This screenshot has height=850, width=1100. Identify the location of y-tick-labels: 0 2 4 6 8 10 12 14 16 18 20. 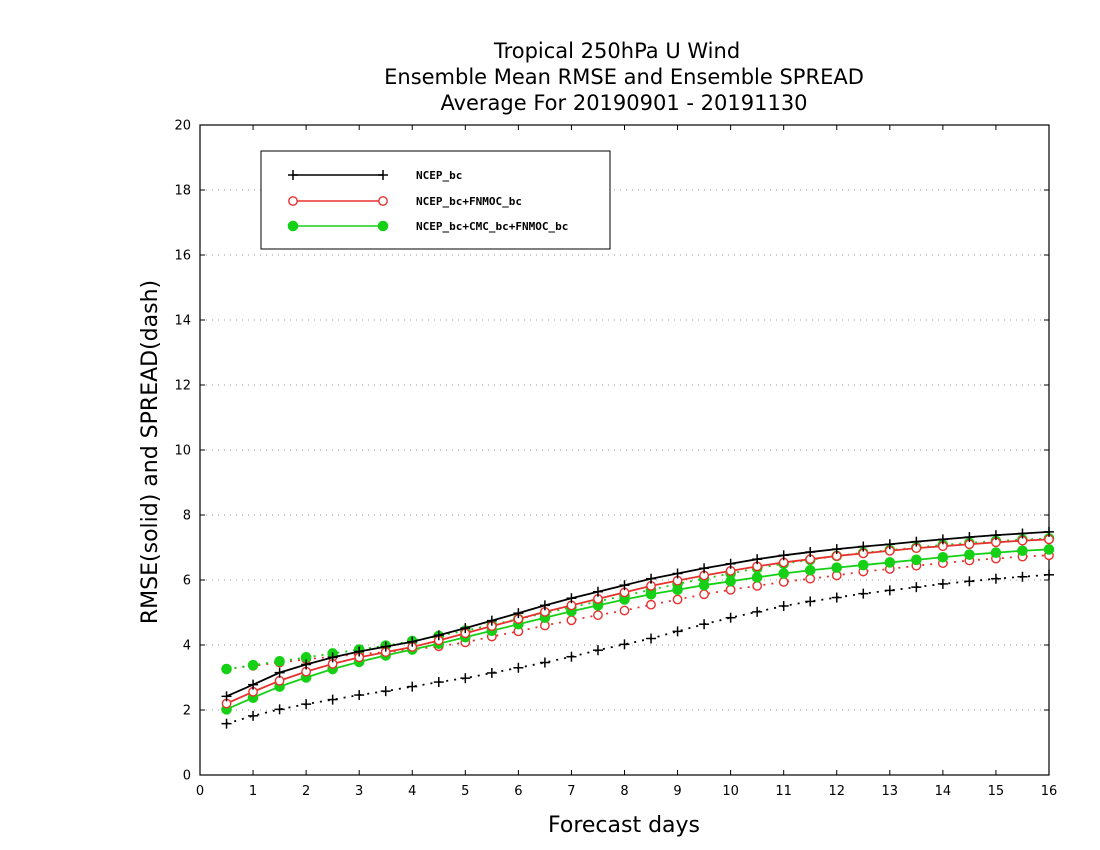
(182, 451).